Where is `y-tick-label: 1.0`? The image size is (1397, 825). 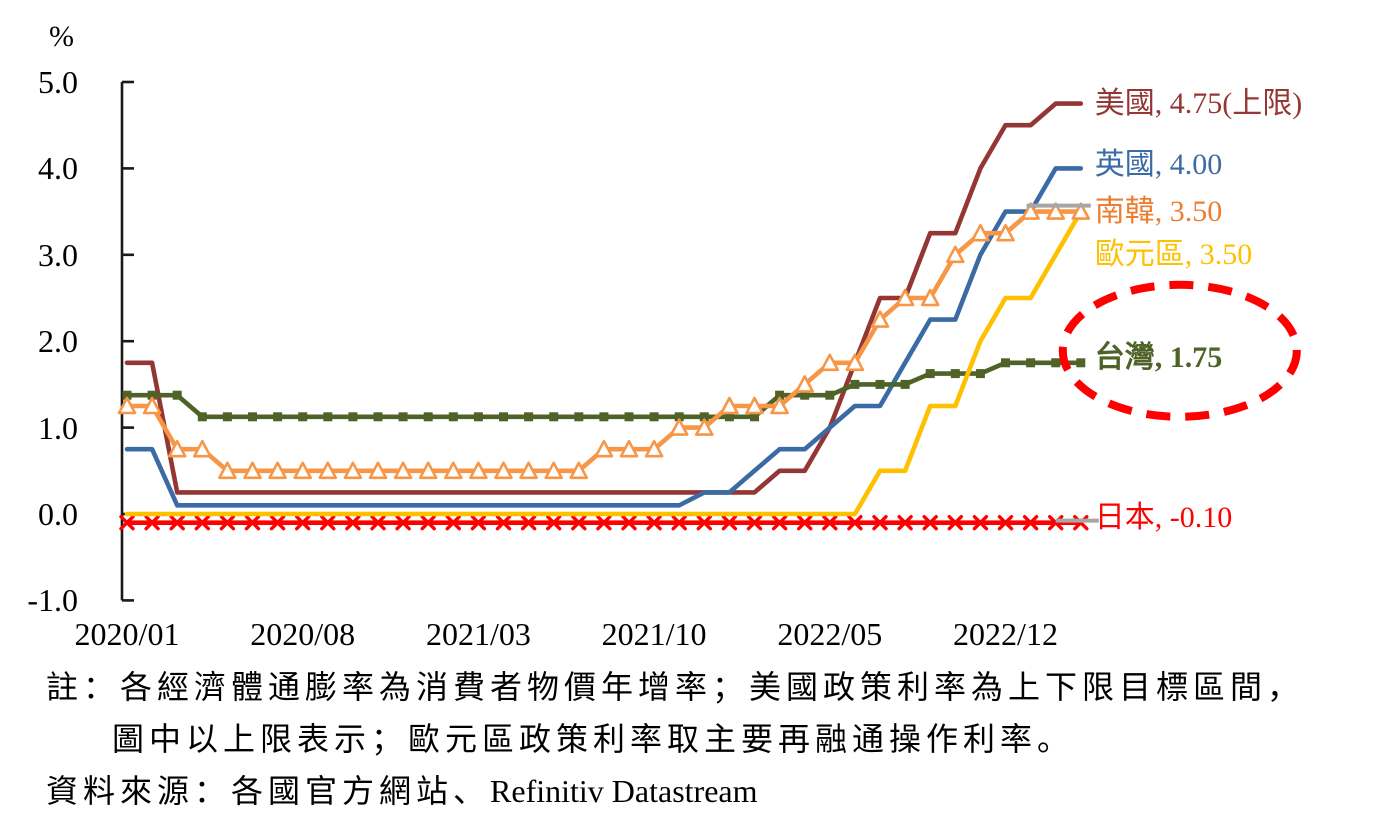 y-tick-label: 1.0 is located at coordinates (58, 427).